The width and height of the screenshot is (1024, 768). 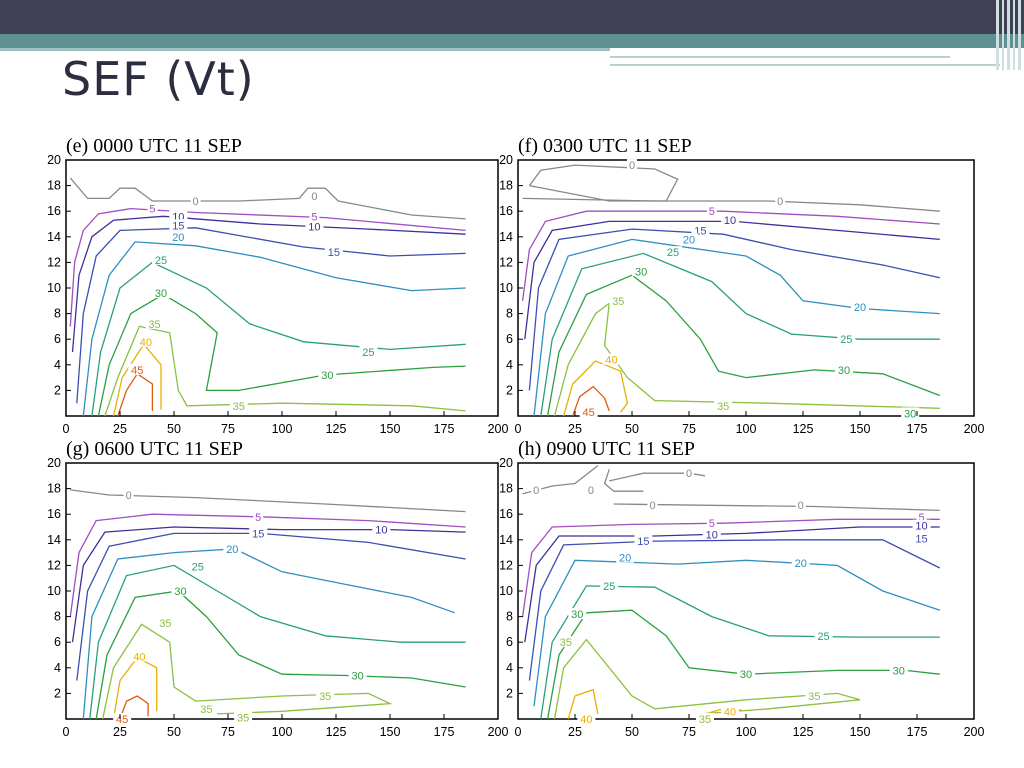 I want to click on contour-label: 40, so click(x=730, y=712).